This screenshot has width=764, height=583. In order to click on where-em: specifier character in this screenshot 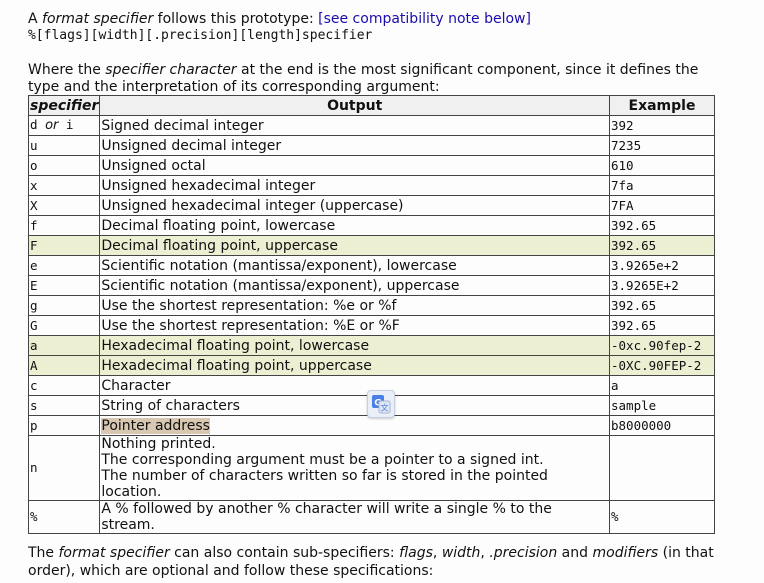, I will do `click(171, 70)`.